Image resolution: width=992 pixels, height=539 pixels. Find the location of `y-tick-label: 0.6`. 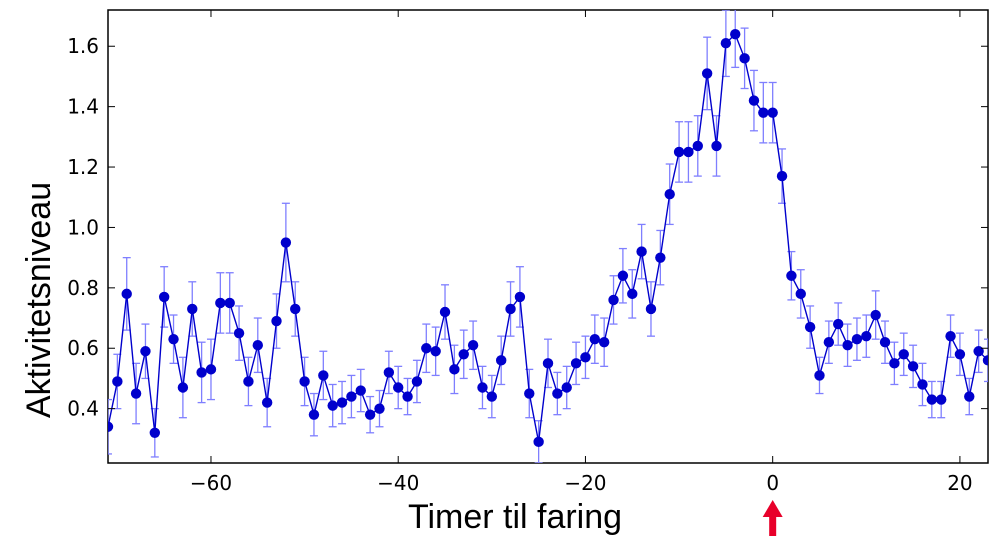

y-tick-label: 0.6 is located at coordinates (83, 348).